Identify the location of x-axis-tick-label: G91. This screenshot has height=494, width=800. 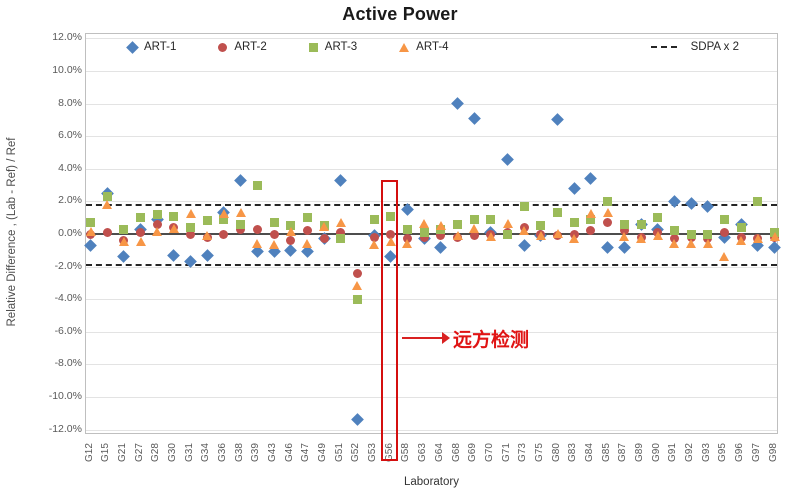
(673, 452).